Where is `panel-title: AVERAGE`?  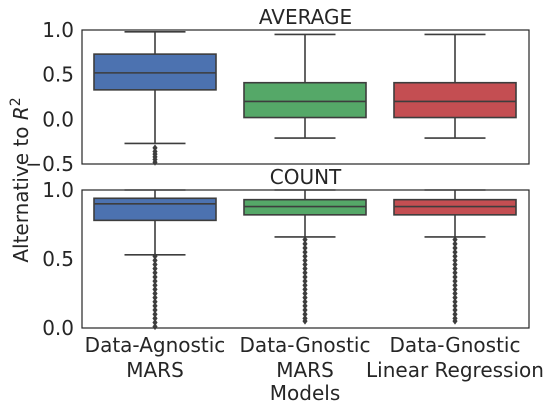
panel-title: AVERAGE is located at coordinates (305, 17).